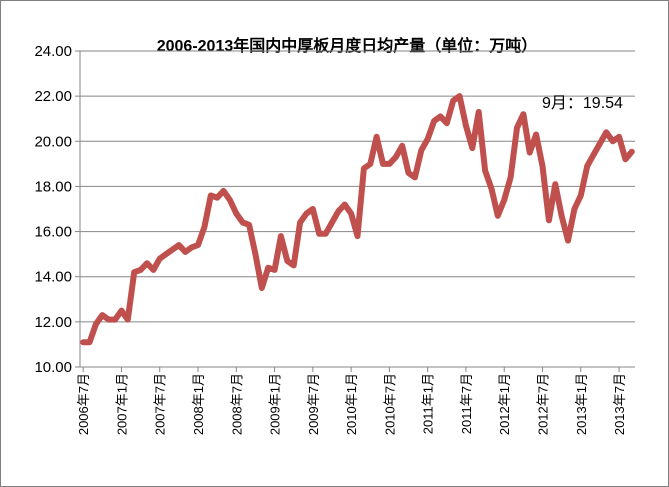  I want to click on x-tick-label: 2009年7月, so click(313, 404).